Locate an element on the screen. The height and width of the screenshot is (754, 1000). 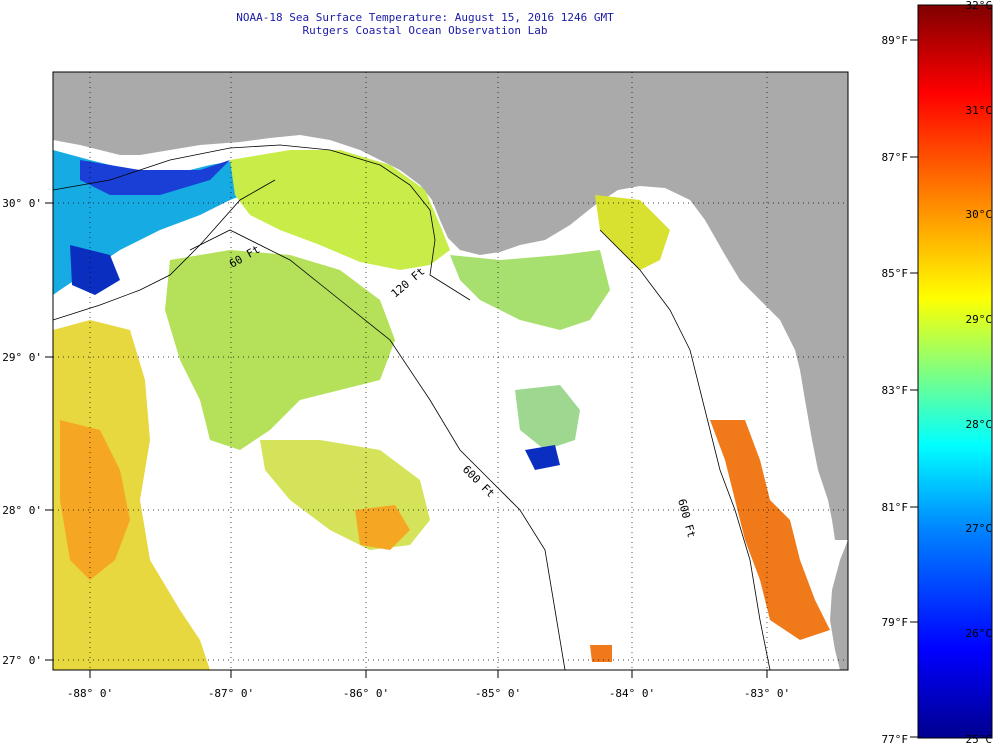
lat-label: 30° 0' is located at coordinates (22, 203).